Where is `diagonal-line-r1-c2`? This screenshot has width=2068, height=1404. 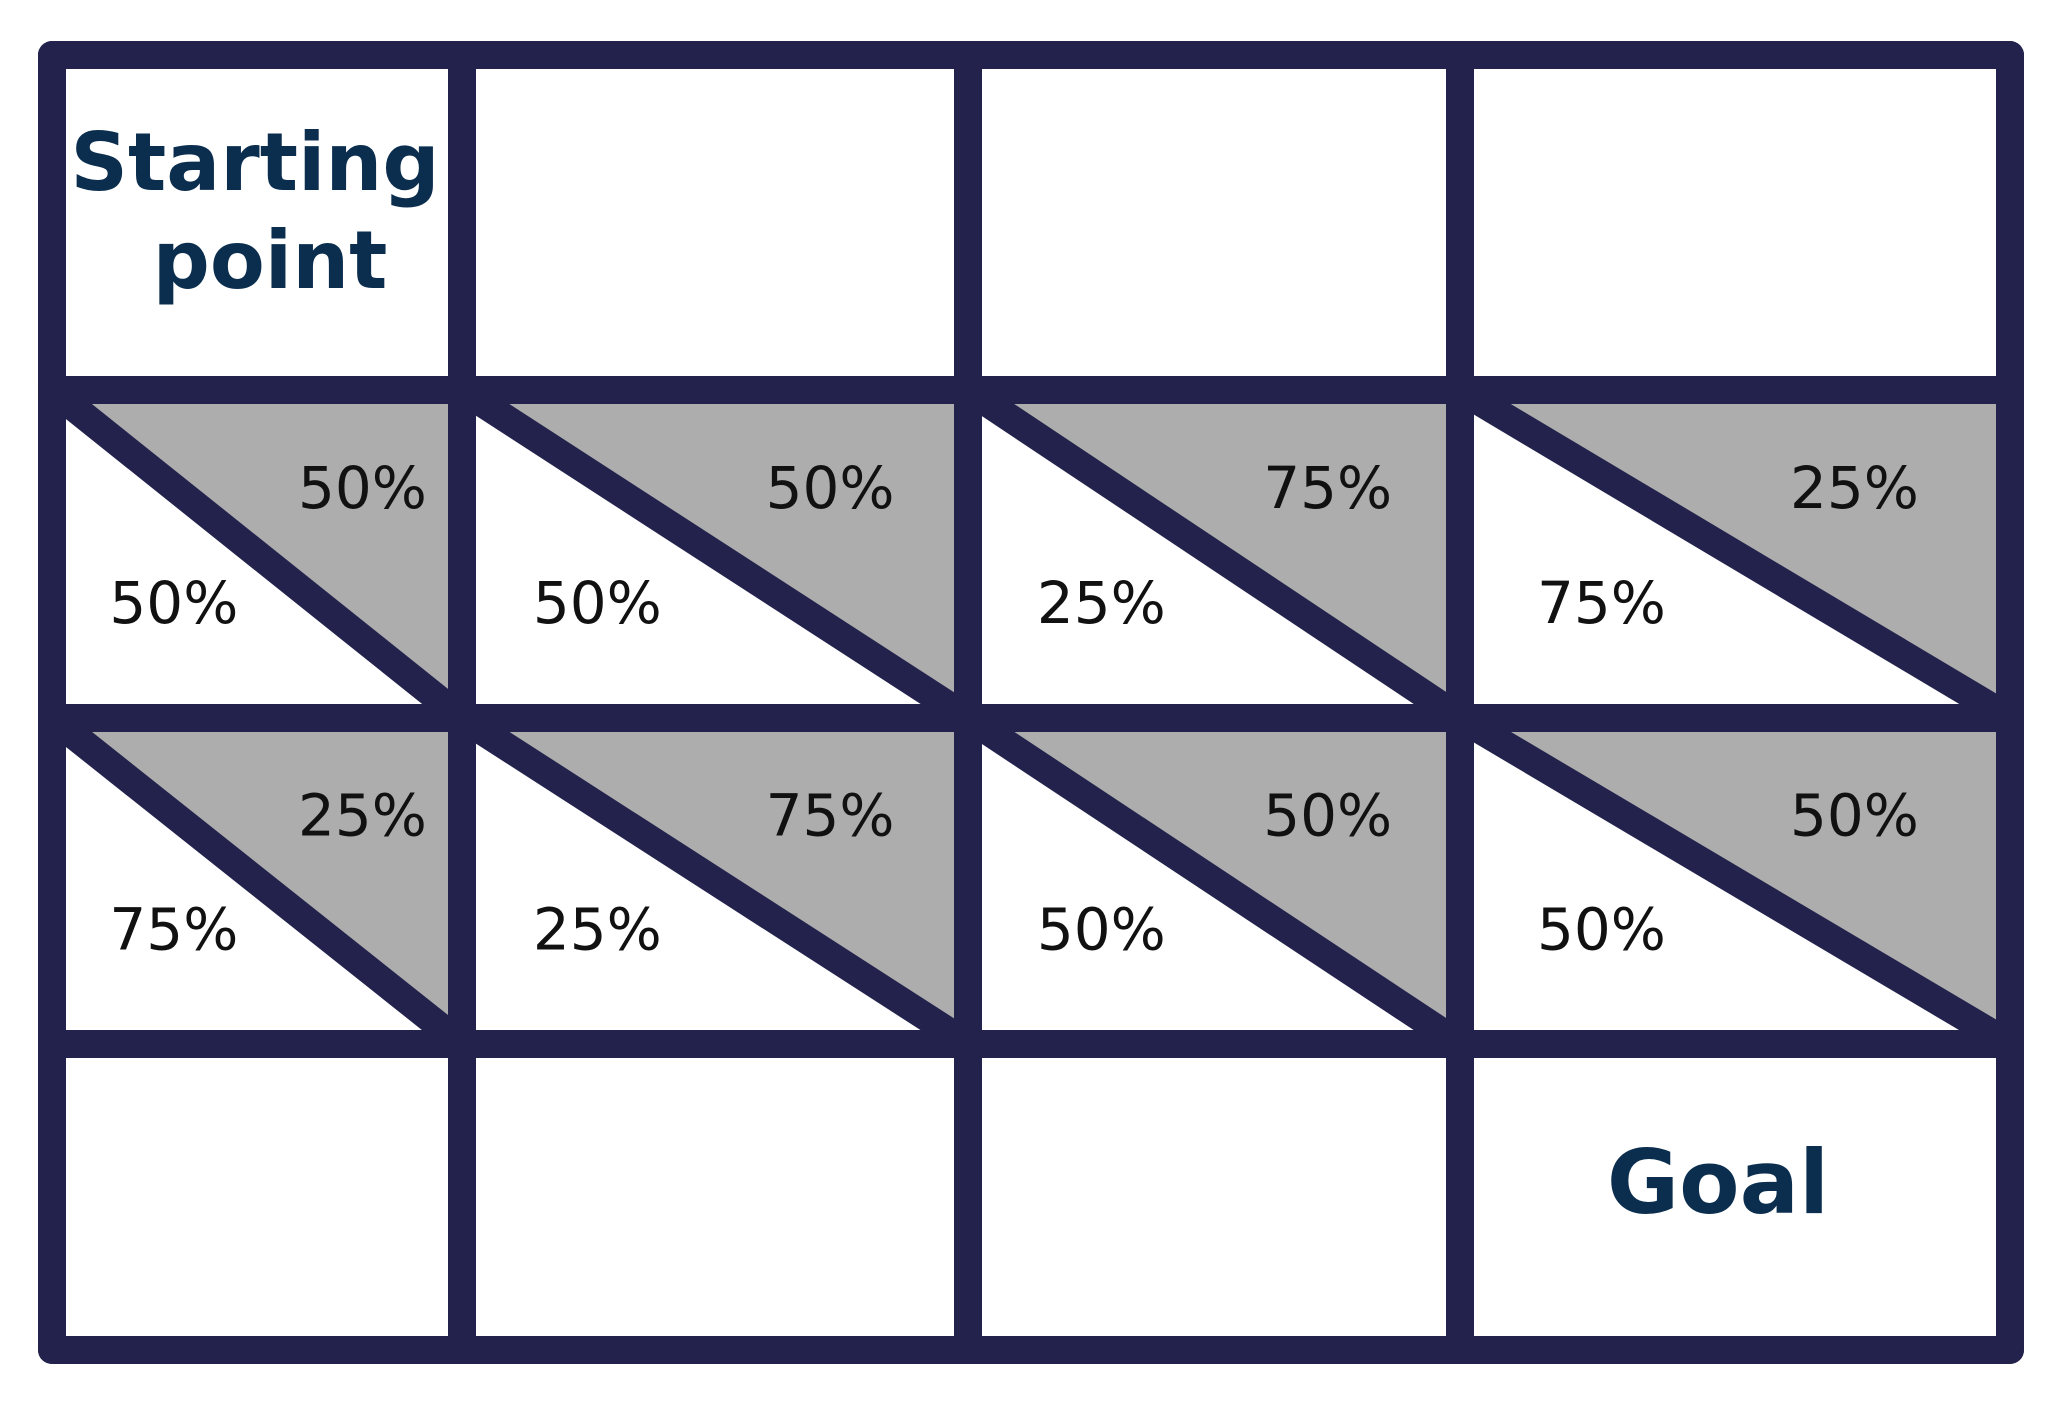 diagonal-line-r1-c2 is located at coordinates (1214, 554).